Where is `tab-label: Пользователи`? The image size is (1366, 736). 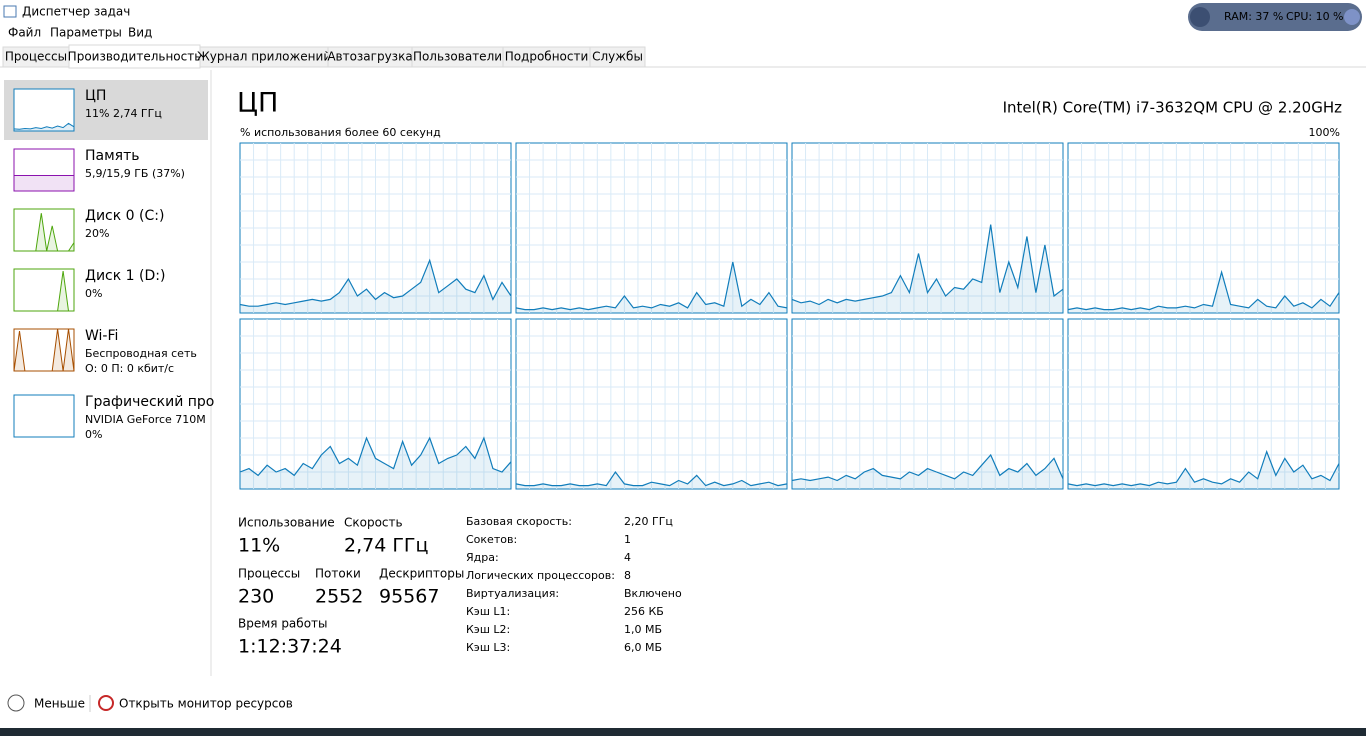
tab-label: Пользователи is located at coordinates (457, 57).